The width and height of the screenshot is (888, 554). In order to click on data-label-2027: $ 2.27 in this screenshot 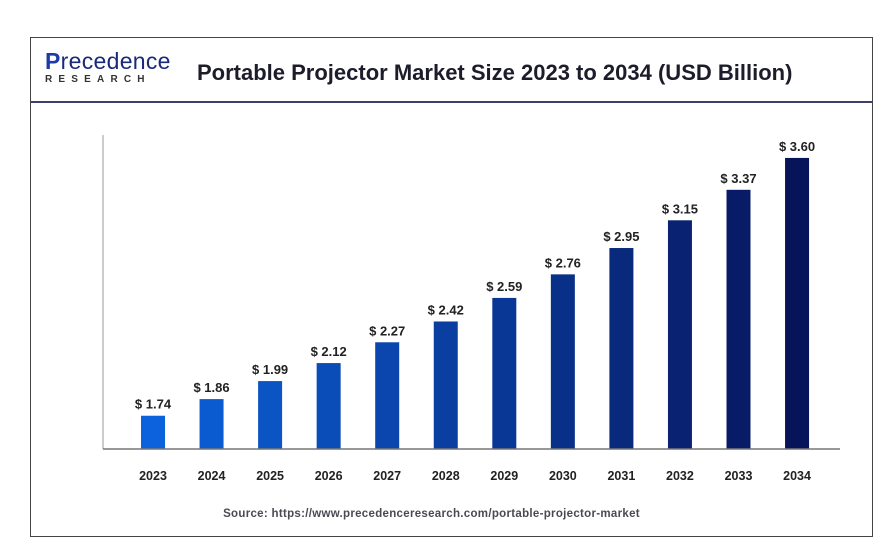, I will do `click(387, 330)`.